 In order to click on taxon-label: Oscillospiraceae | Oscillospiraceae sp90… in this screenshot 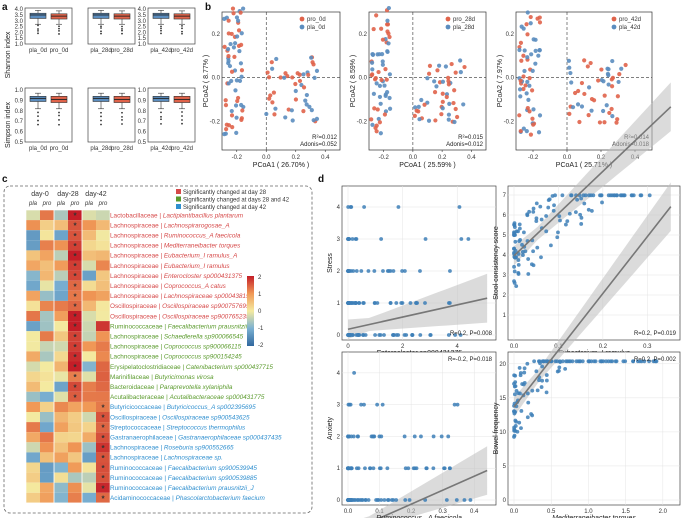, I will do `click(180, 306)`.